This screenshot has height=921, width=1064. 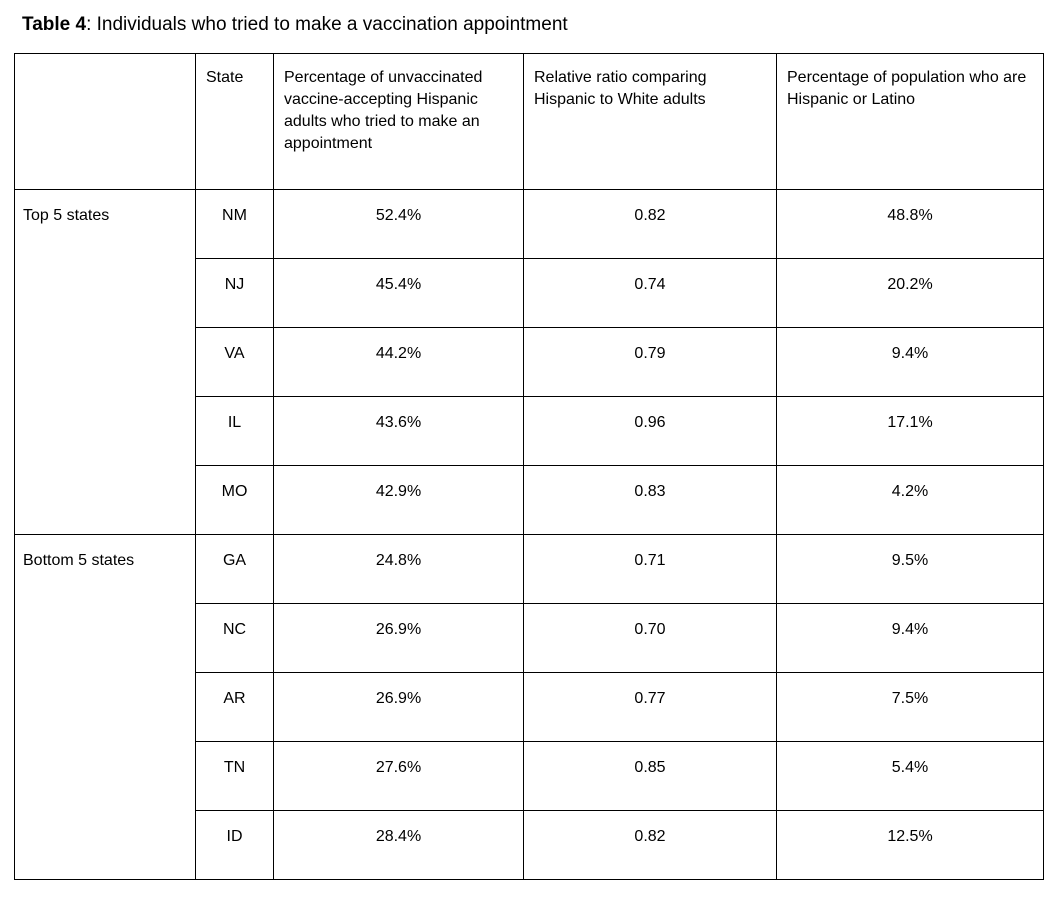 What do you see at coordinates (910, 431) in the screenshot?
I see `pct-population-cell: 17.1%` at bounding box center [910, 431].